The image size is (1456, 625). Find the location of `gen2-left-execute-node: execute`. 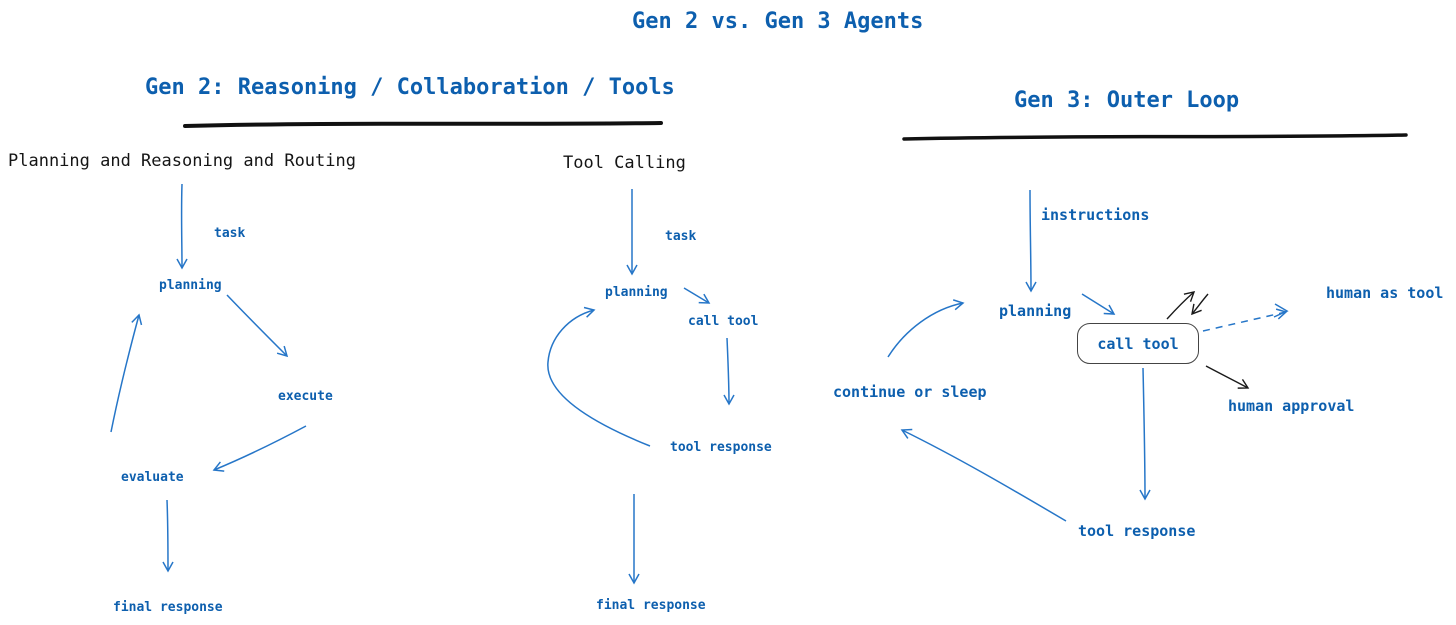

gen2-left-execute-node: execute is located at coordinates (305, 396).